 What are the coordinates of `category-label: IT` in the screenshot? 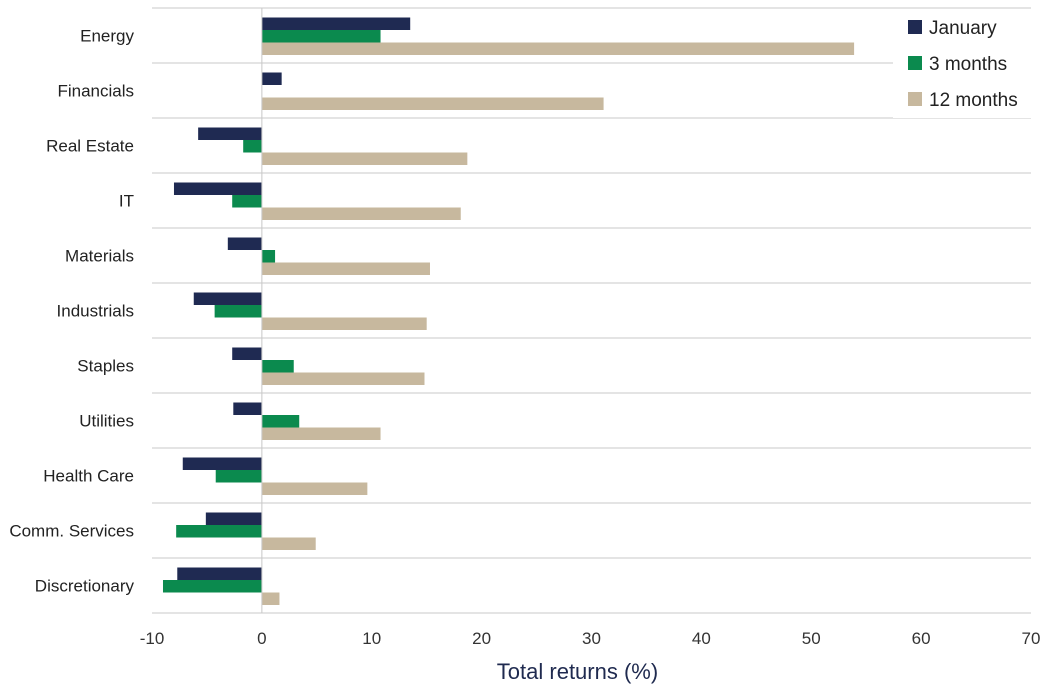 It's located at (126, 201).